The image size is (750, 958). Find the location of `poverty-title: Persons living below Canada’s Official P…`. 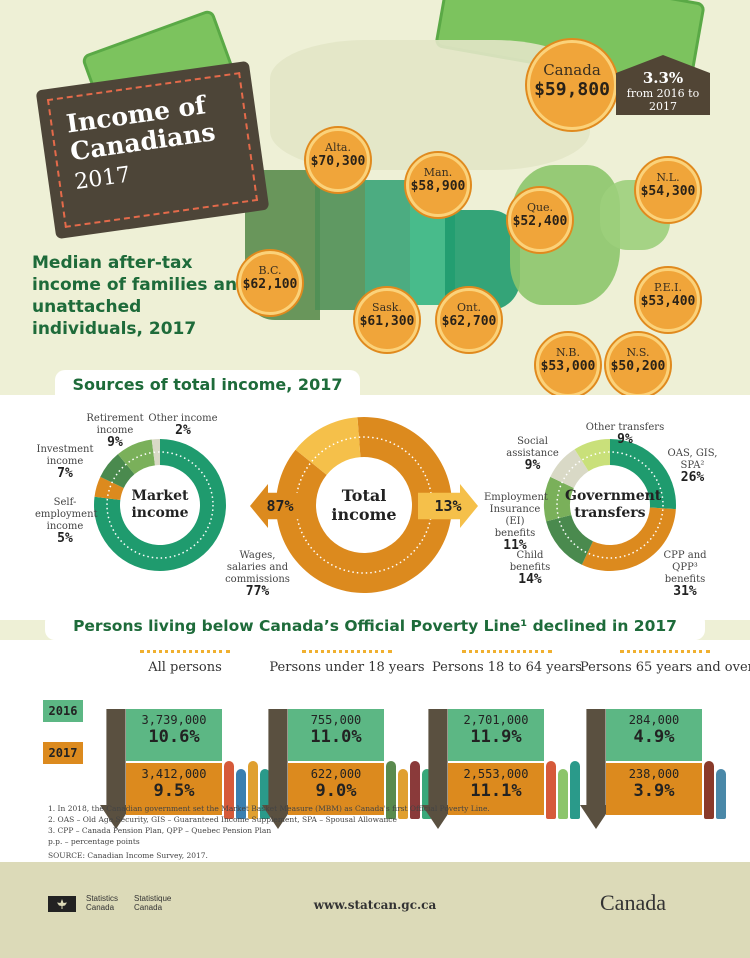

poverty-title: Persons living below Canada’s Official P… is located at coordinates (375, 626).